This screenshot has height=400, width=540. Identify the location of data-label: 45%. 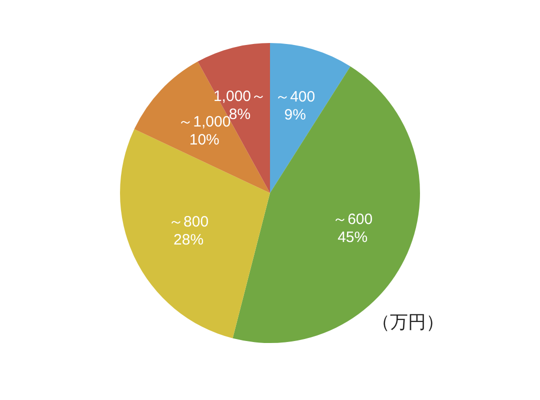
(353, 237).